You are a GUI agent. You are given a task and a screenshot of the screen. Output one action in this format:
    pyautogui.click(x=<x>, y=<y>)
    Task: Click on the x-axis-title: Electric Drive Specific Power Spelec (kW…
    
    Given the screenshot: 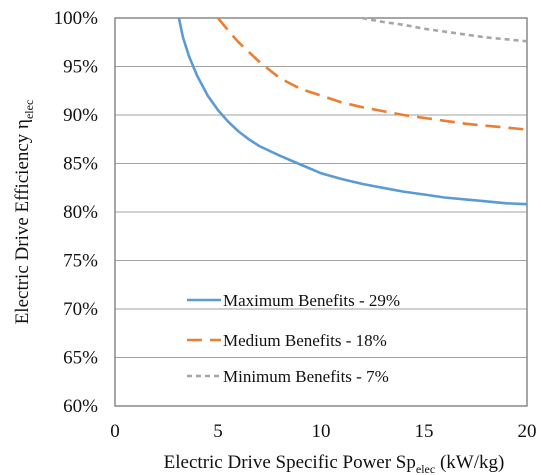 What is the action you would take?
    pyautogui.click(x=334, y=463)
    